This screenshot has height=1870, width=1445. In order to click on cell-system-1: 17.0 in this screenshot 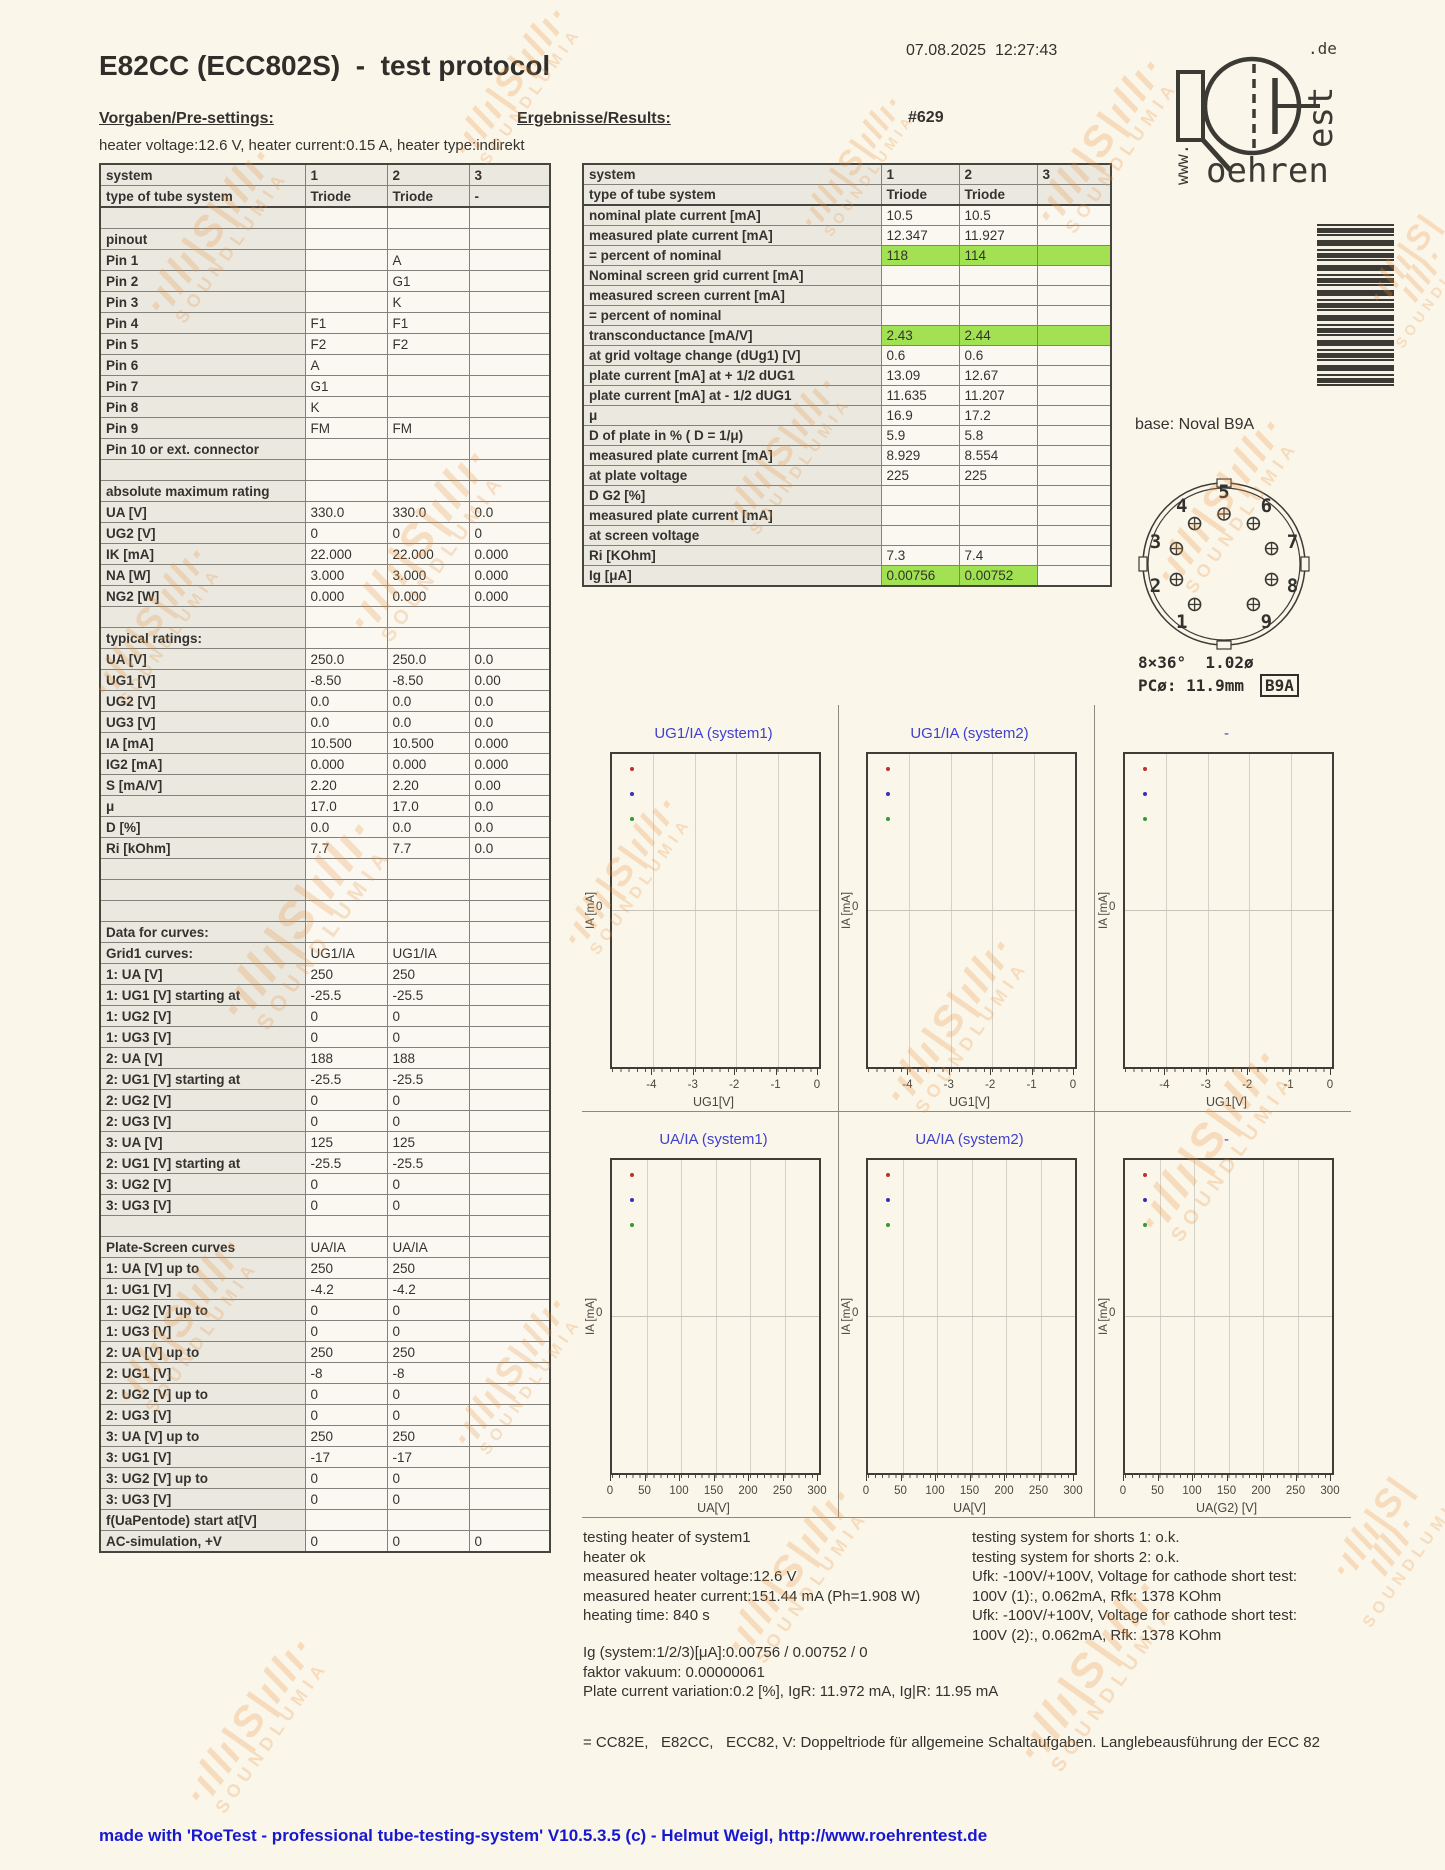, I will do `click(346, 806)`.